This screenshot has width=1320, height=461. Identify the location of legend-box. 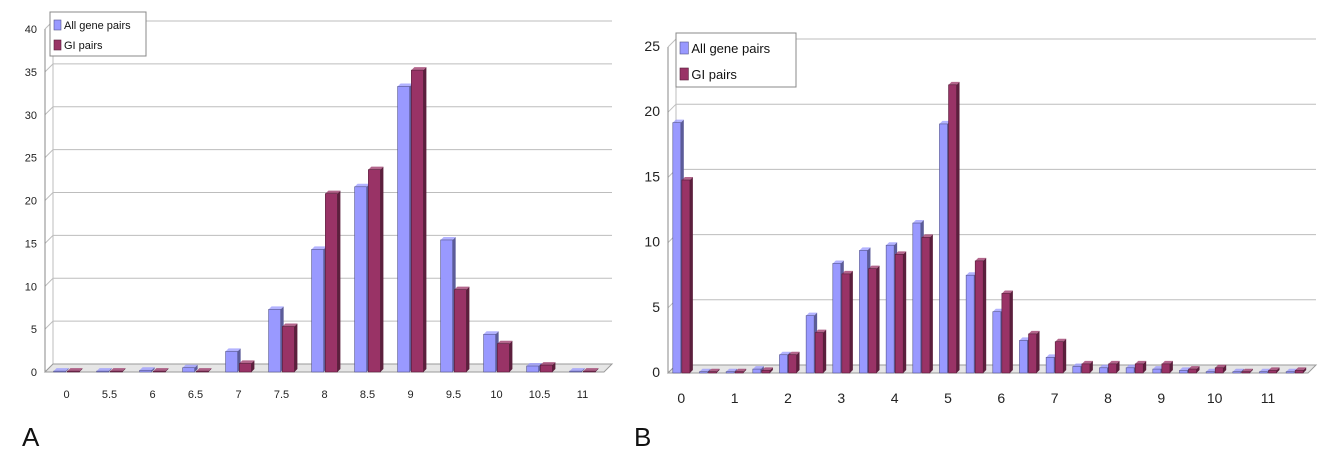
(98, 34).